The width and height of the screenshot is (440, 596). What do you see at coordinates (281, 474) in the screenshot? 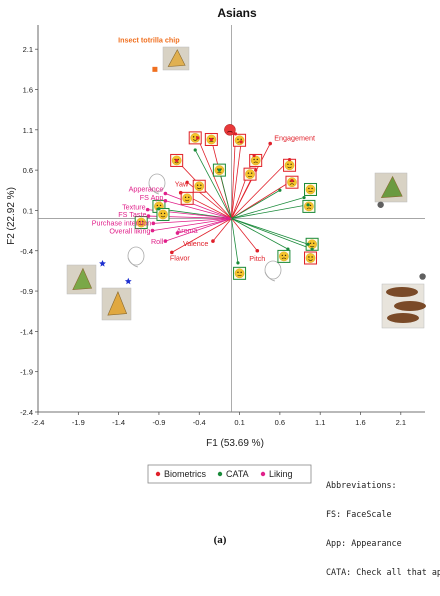
I see `legend-label: Liking` at bounding box center [281, 474].